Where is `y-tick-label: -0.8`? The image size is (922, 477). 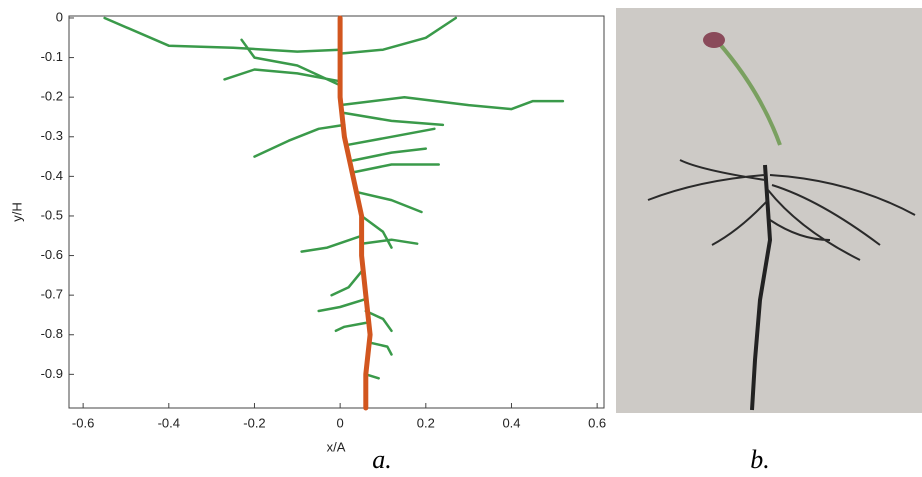
y-tick-label: -0.8 is located at coordinates (52, 333).